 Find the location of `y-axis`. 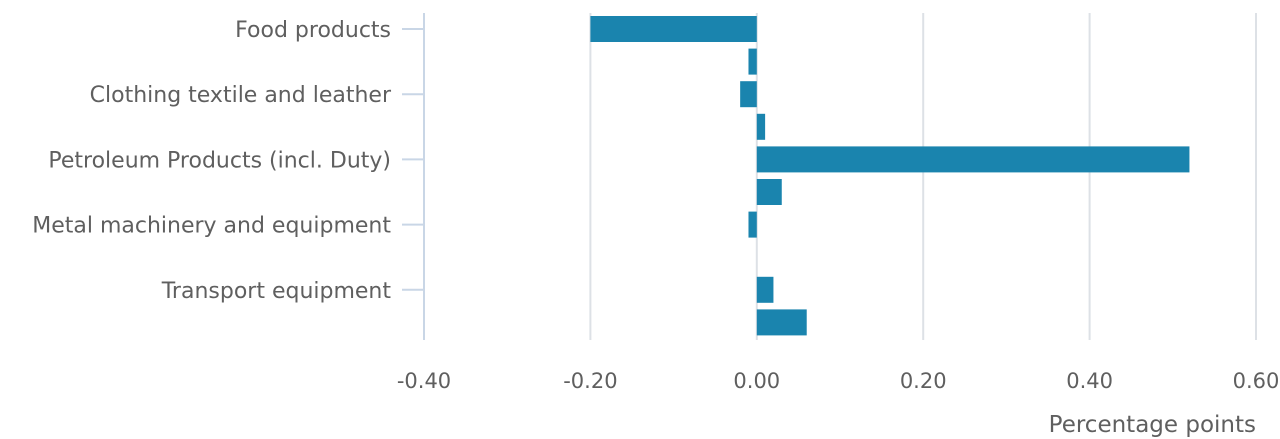

y-axis is located at coordinates (413, 176).